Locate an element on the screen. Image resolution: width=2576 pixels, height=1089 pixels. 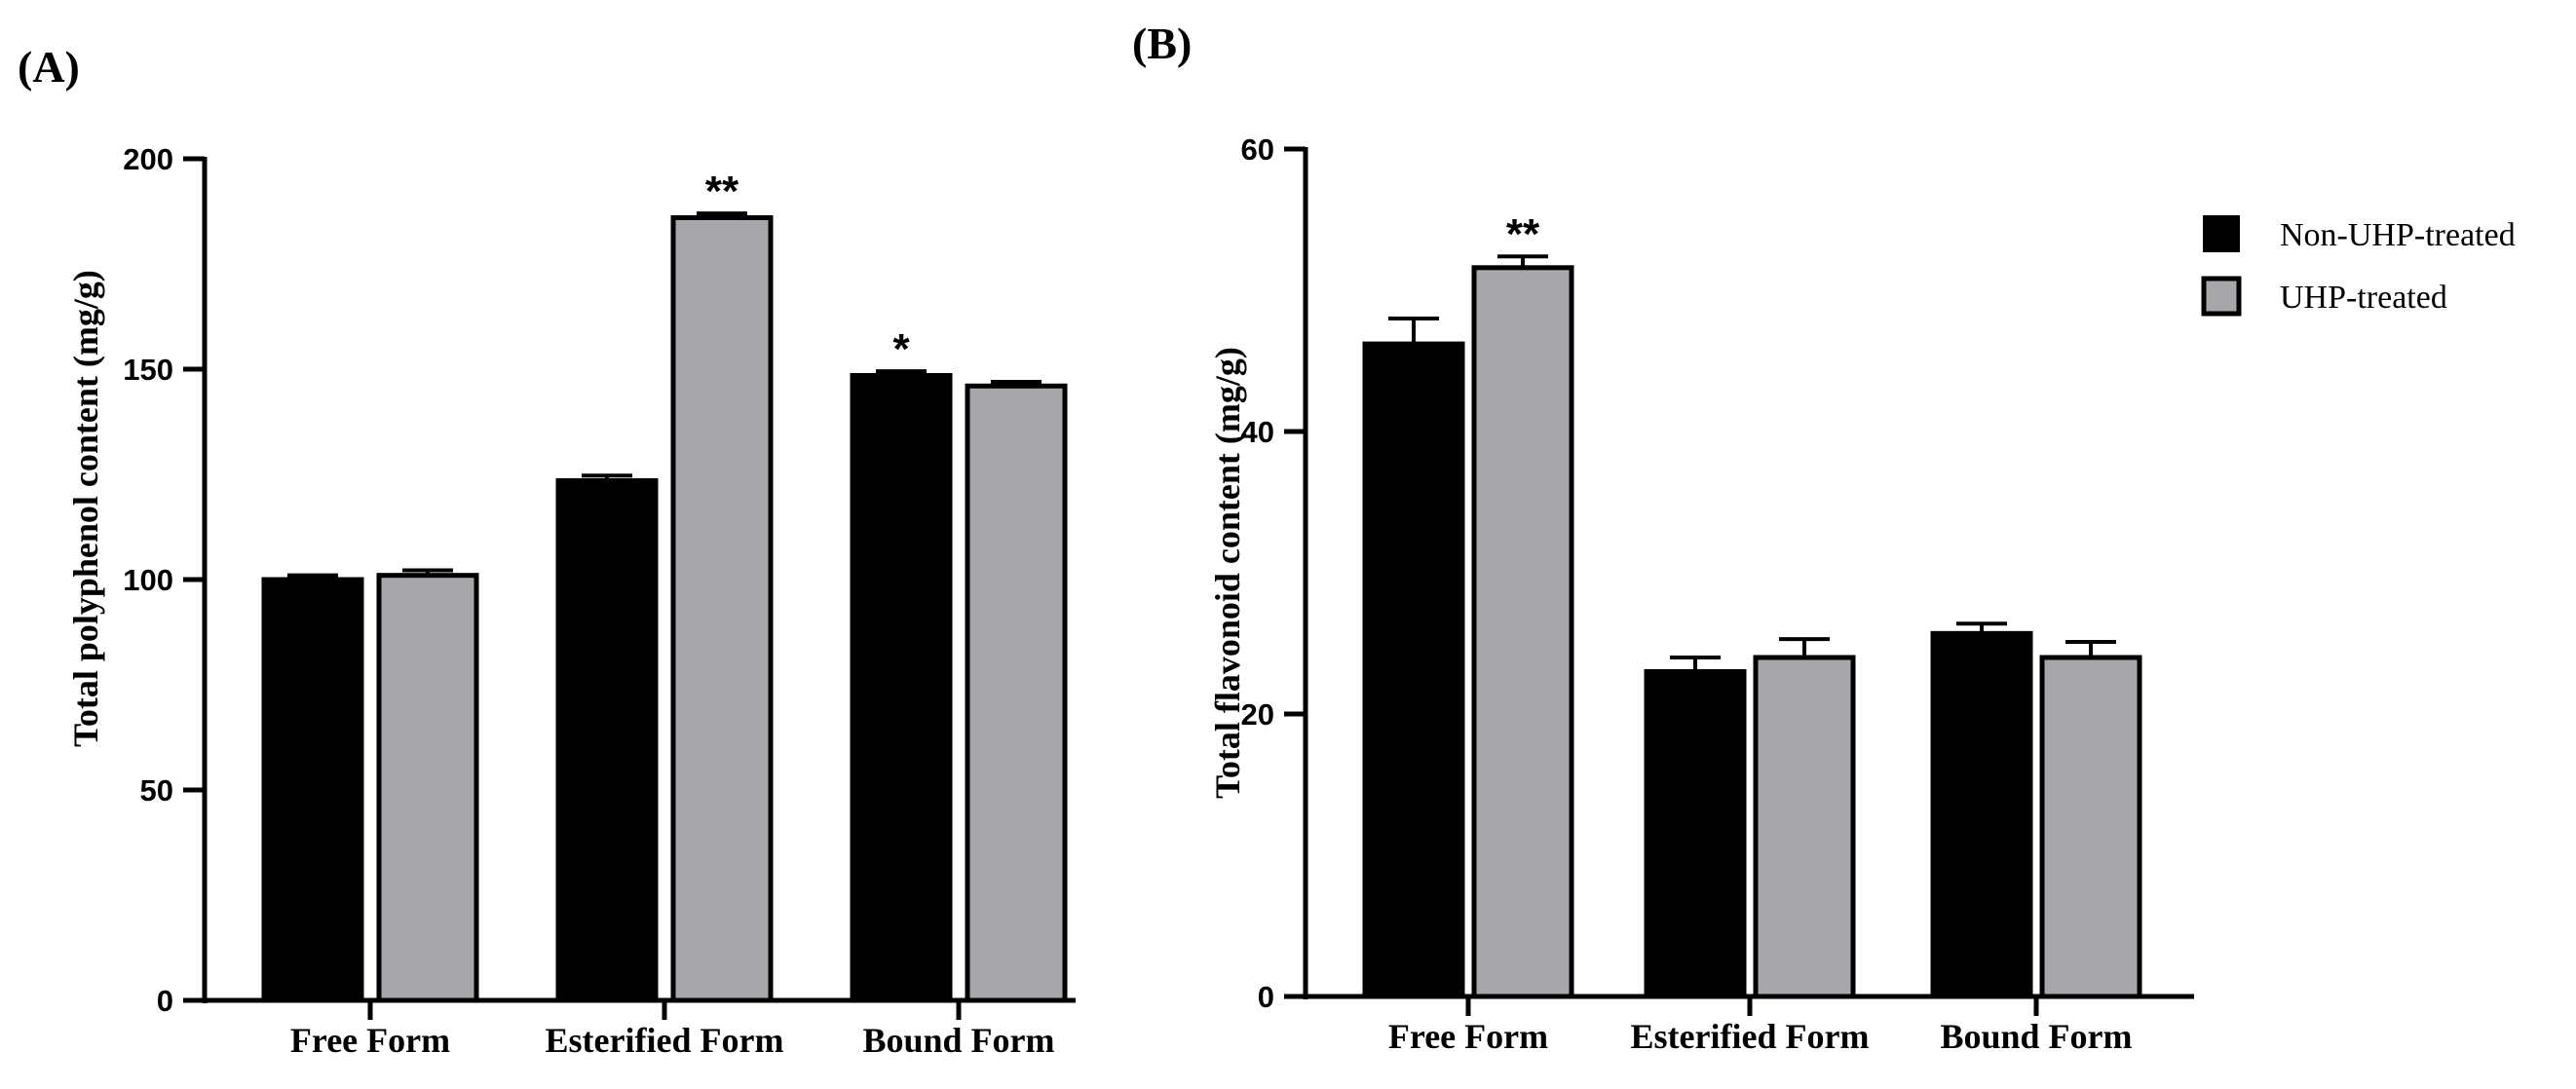
panel-a-y-tick-label: 100 is located at coordinates (148, 580).